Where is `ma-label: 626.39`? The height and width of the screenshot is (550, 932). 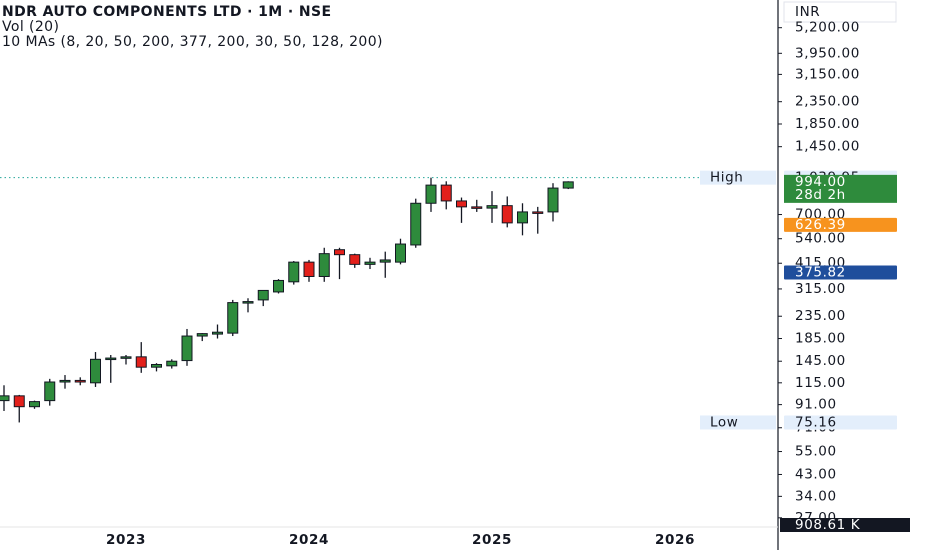 ma-label: 626.39 is located at coordinates (820, 225).